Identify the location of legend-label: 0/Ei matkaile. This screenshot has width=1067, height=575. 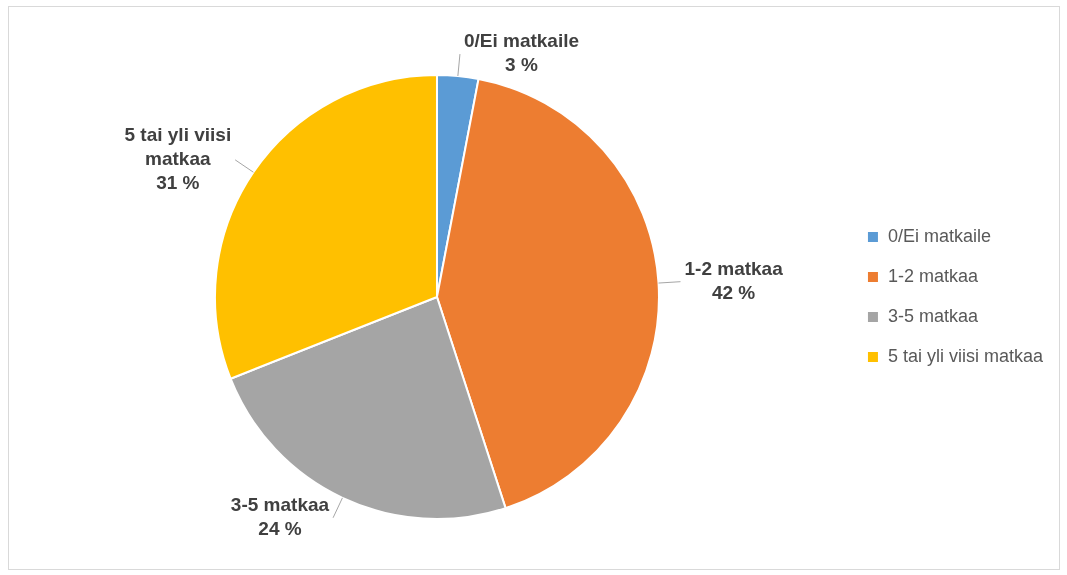
(939, 235).